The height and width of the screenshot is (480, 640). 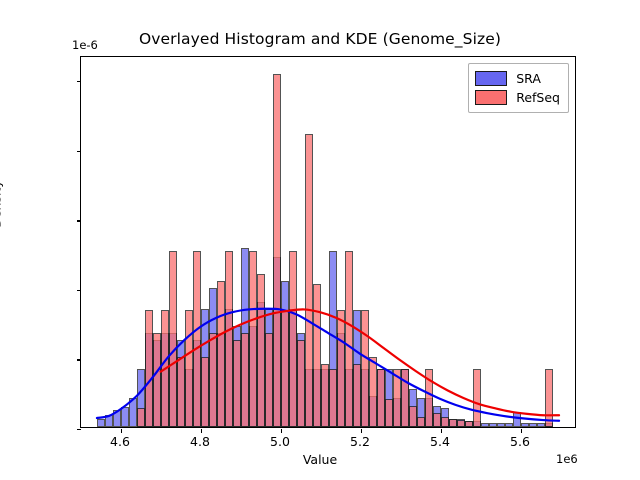 What do you see at coordinates (567, 459) in the screenshot?
I see `x-axis-multiplier: 1e6` at bounding box center [567, 459].